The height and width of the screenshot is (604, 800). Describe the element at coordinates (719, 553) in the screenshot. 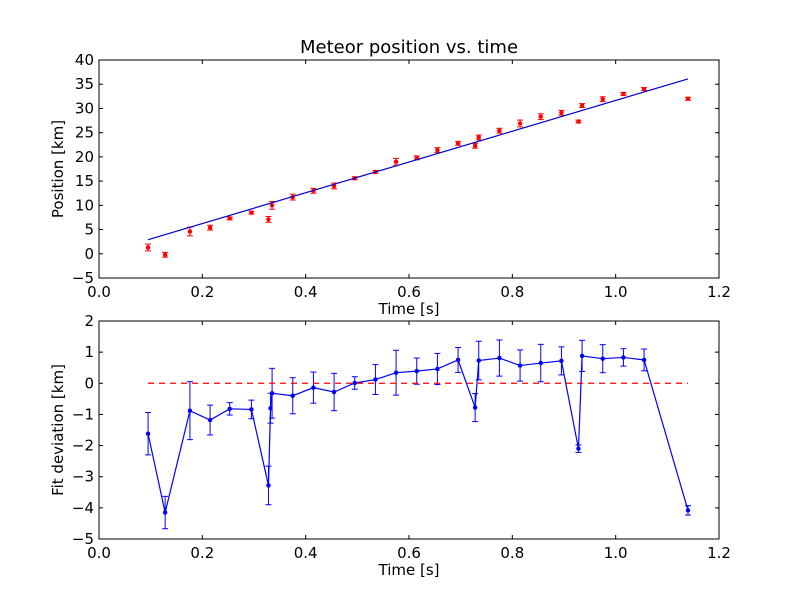

I see `deviation-xtick-label: 1.2` at that location.